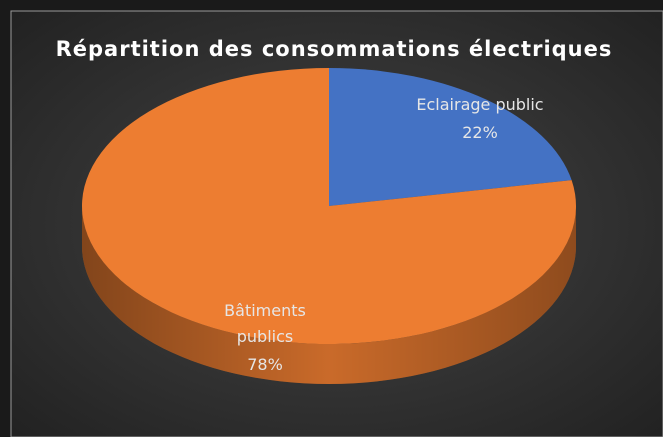 This screenshot has height=437, width=663. I want to click on slice-value-label: 22%, so click(480, 132).